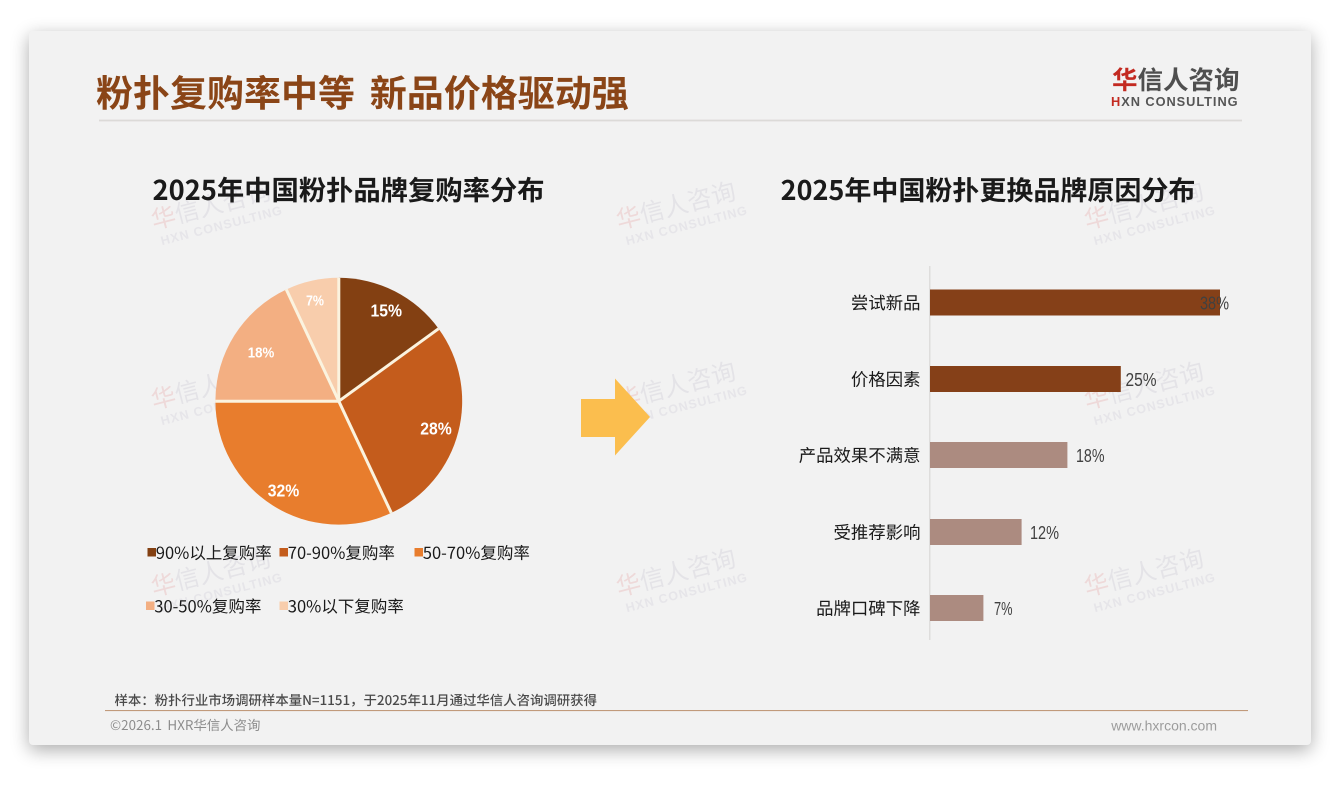 This screenshot has height=785, width=1340. Describe the element at coordinates (1214, 303) in the screenshot. I see `svg-text: 38%` at that location.